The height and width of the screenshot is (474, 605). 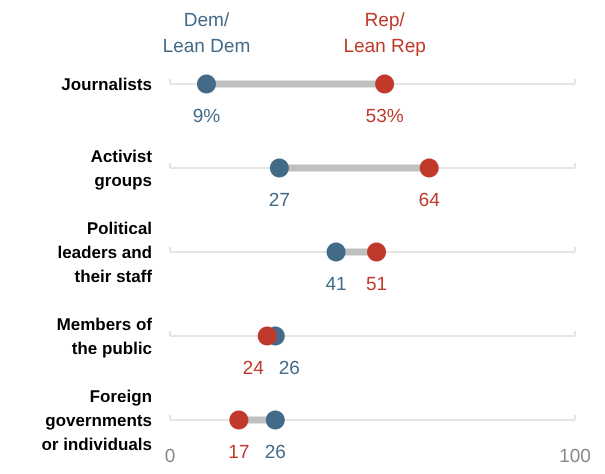 I want to click on y-tick-label: Members of the public, so click(x=104, y=336).